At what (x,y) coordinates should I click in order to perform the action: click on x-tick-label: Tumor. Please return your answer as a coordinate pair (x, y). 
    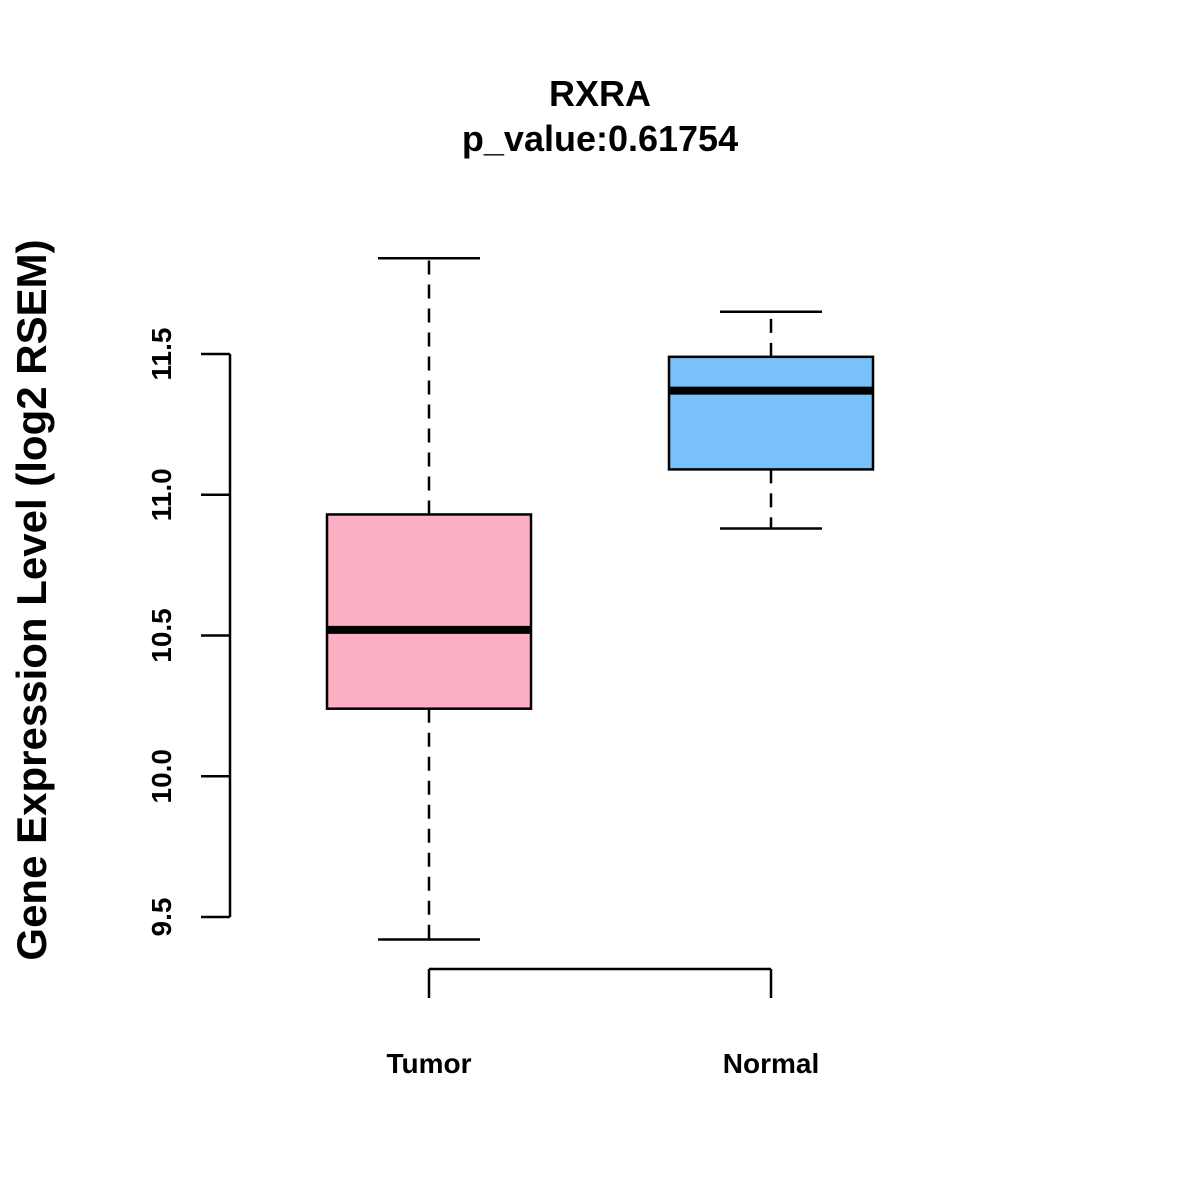
    Looking at the image, I should click on (428, 1063).